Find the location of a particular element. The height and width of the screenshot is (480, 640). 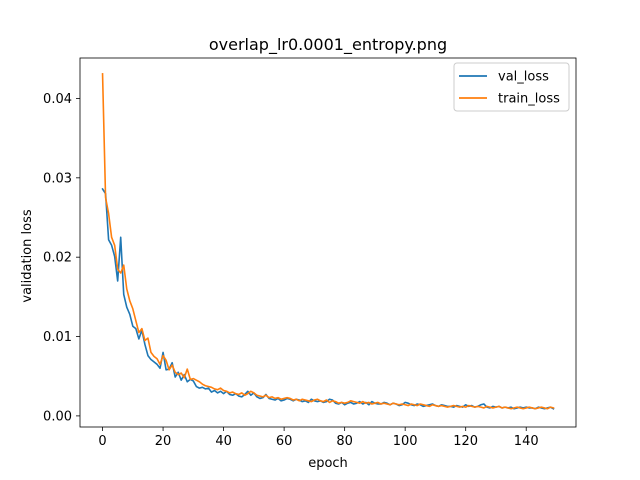

y-tick-label: 0.00 is located at coordinates (57, 416).